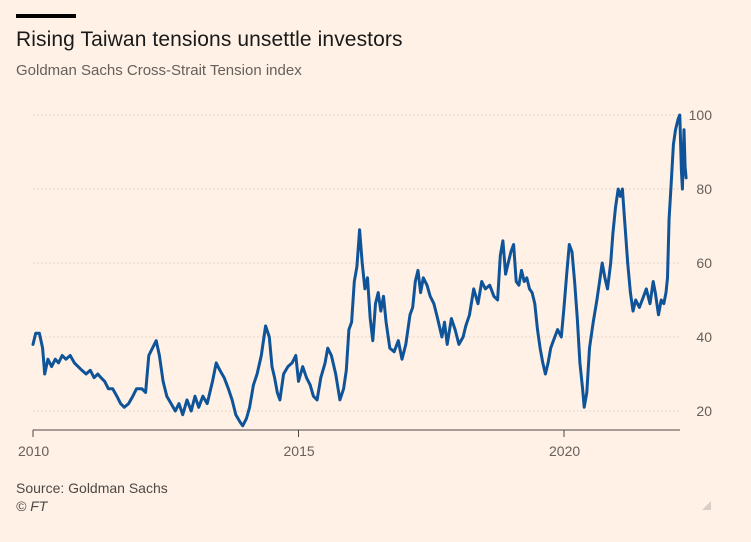 The image size is (751, 542). Describe the element at coordinates (704, 337) in the screenshot. I see `y-tick-label: 40` at that location.